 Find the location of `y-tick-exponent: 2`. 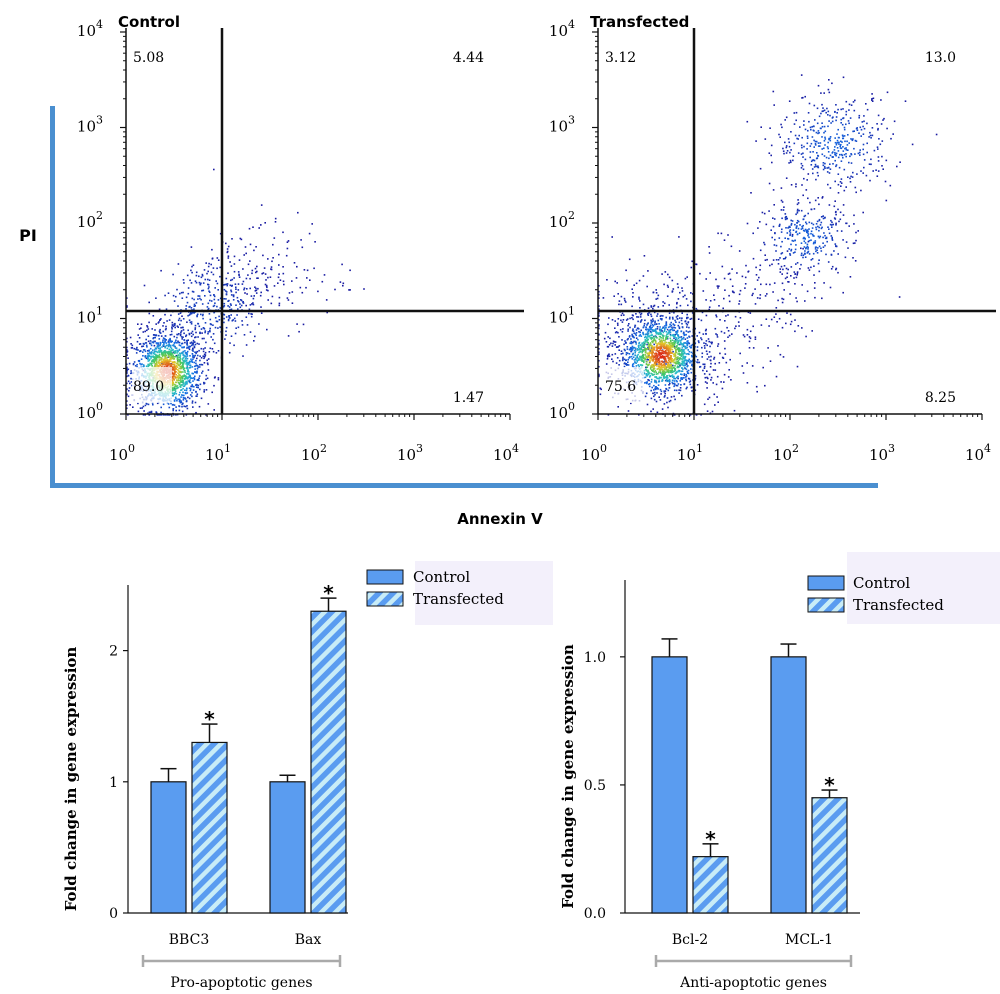

y-tick-exponent: 2 is located at coordinates (99, 215).